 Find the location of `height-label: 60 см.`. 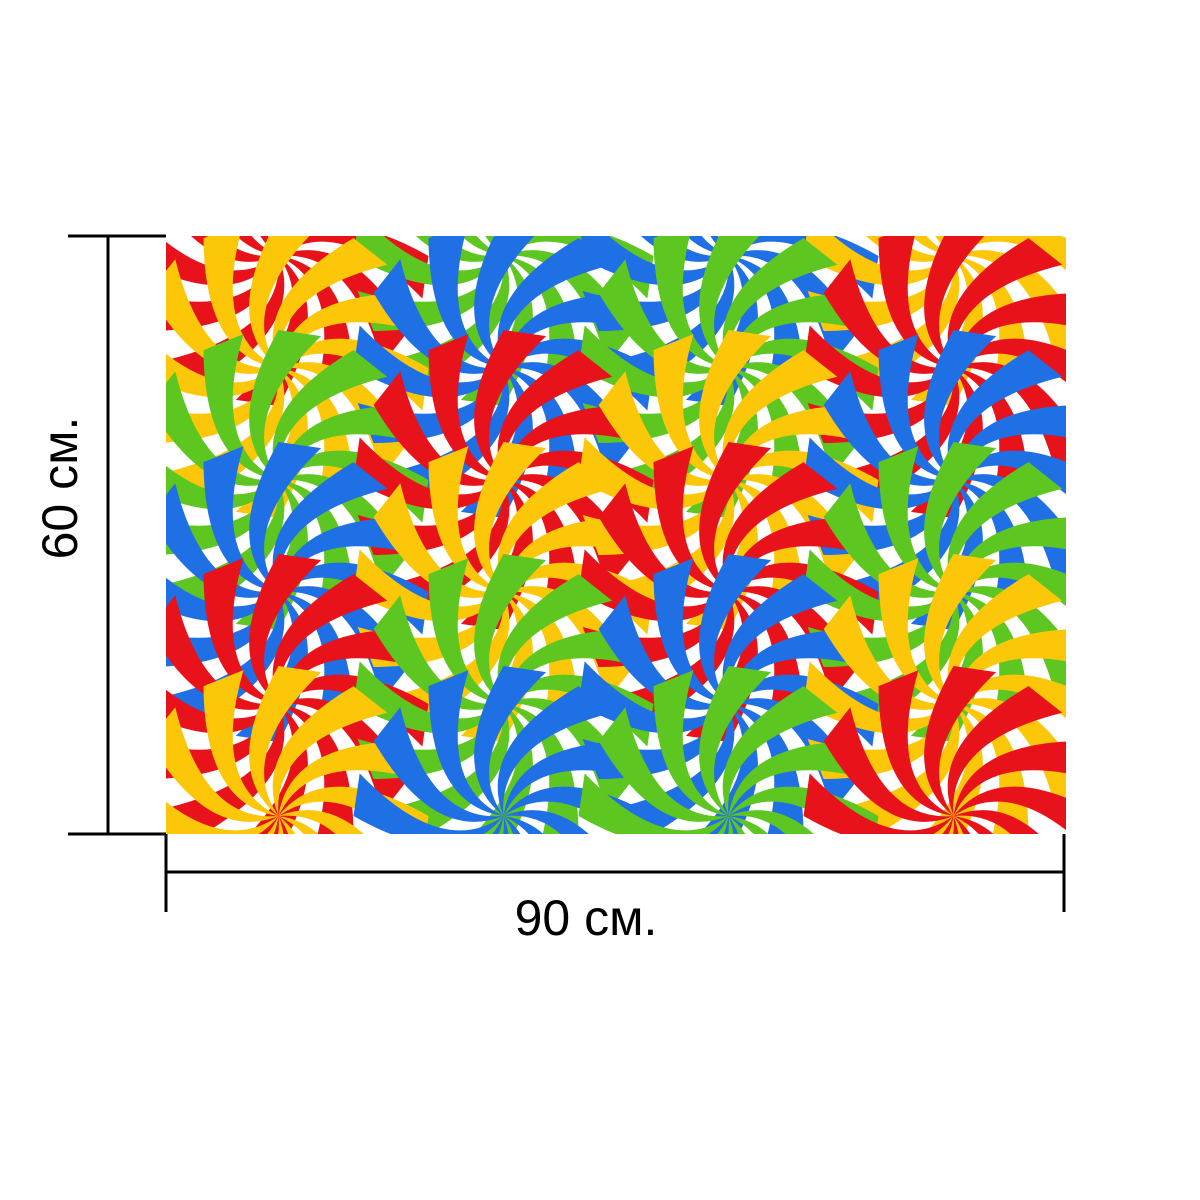

height-label: 60 см. is located at coordinates (60, 488).